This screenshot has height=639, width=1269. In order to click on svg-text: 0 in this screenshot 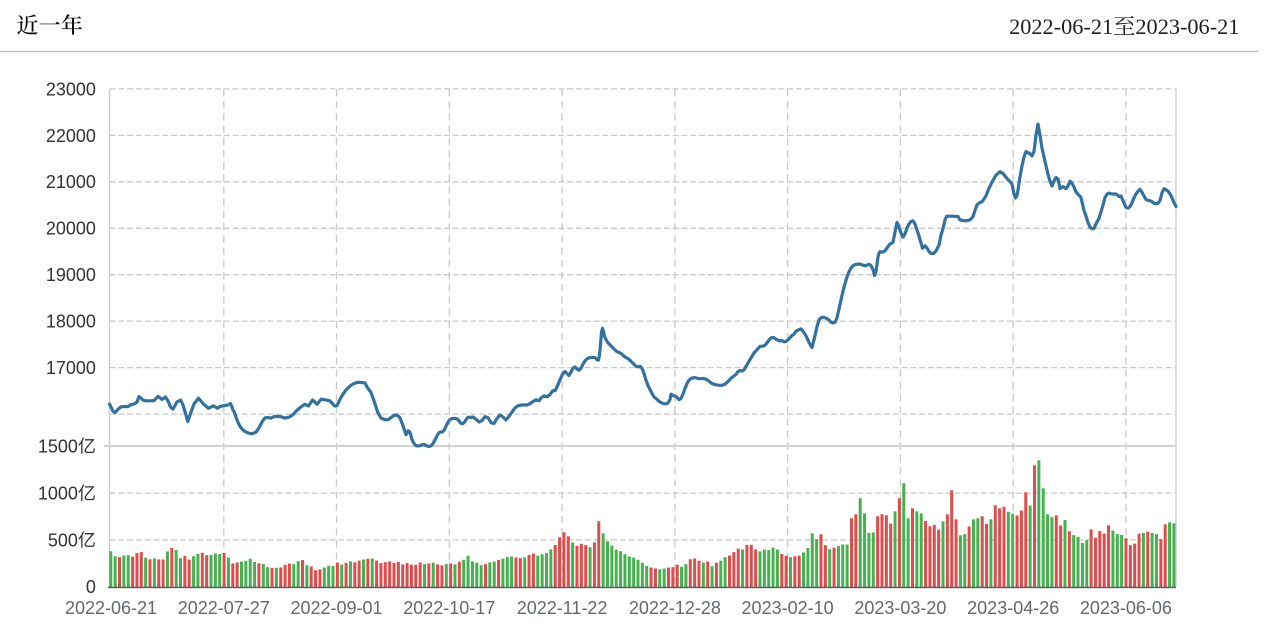, I will do `click(91, 587)`.